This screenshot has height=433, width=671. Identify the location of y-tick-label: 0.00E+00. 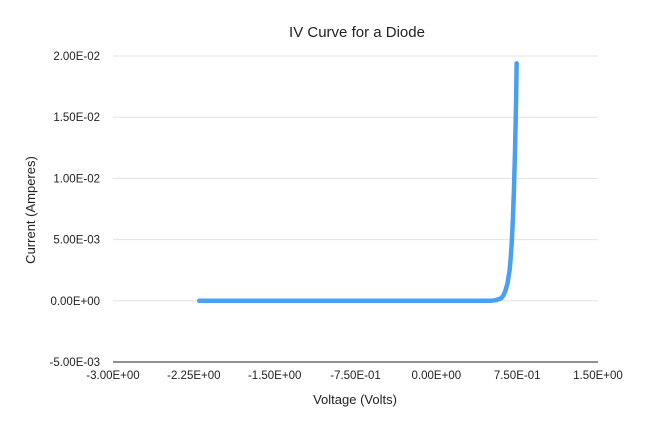
(75, 302).